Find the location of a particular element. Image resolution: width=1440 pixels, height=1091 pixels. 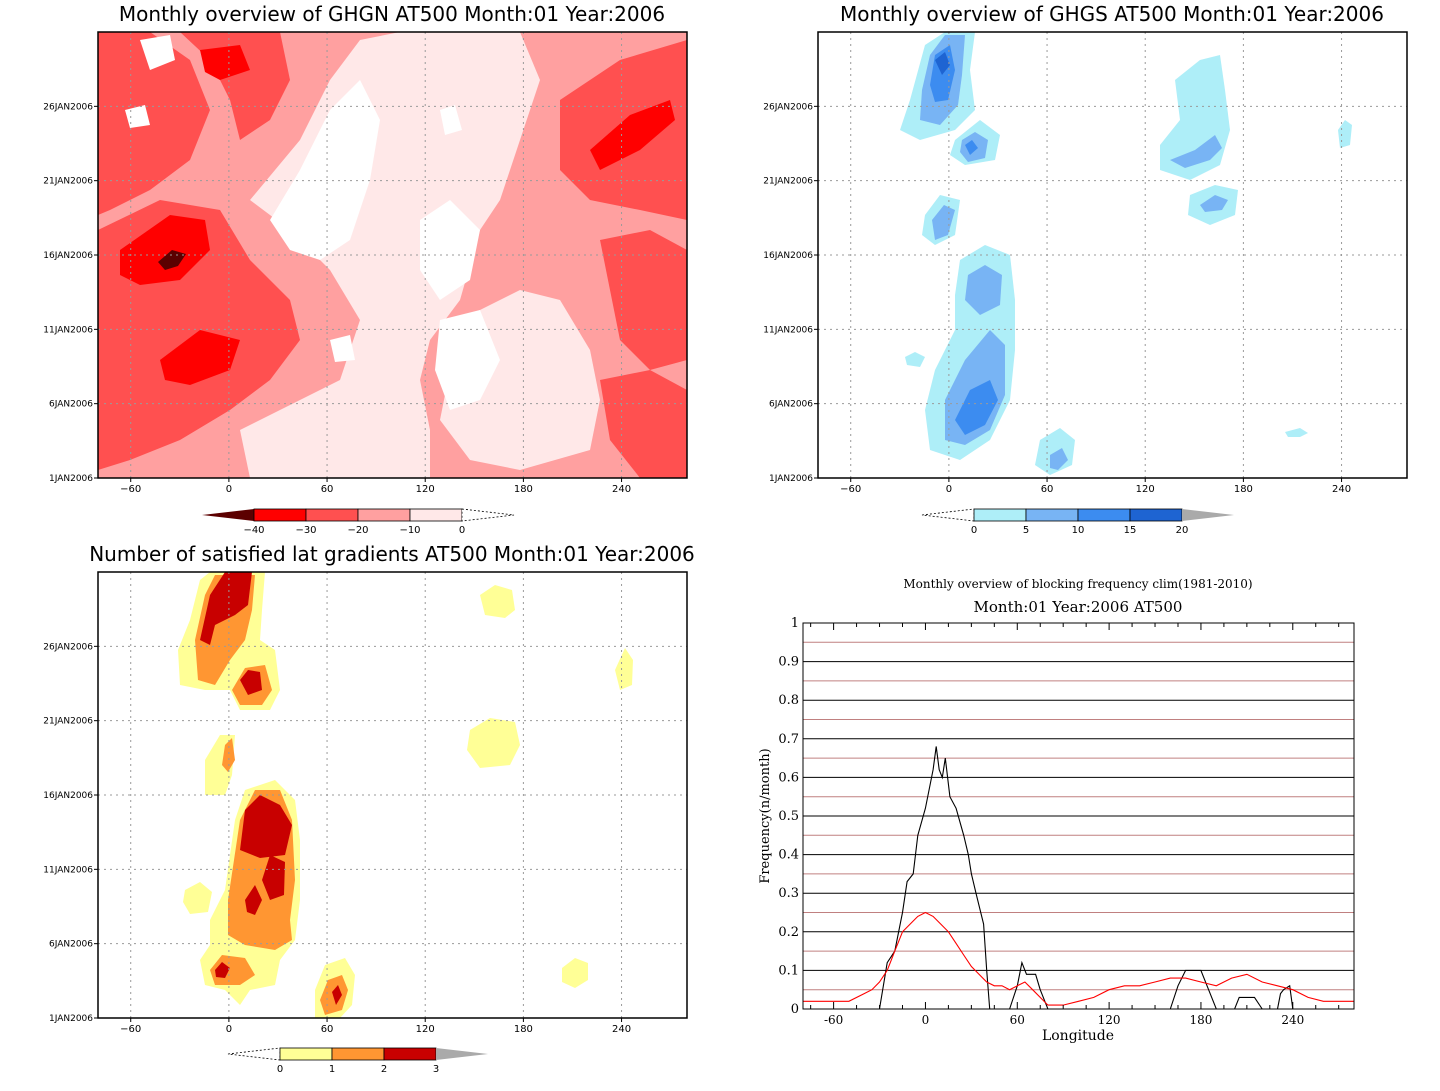

frequency-series is located at coordinates (1078, 878).